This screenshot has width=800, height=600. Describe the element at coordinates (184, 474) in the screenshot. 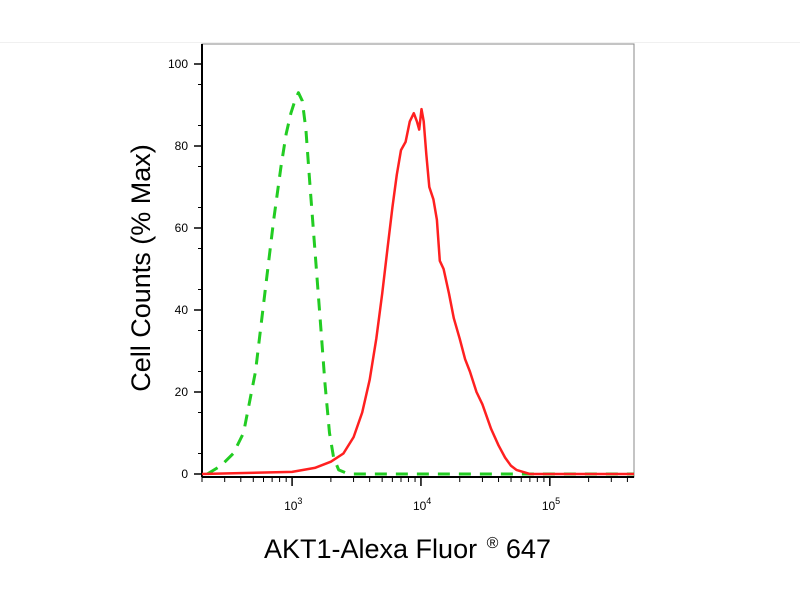

I see `y-tick-label: 0` at that location.